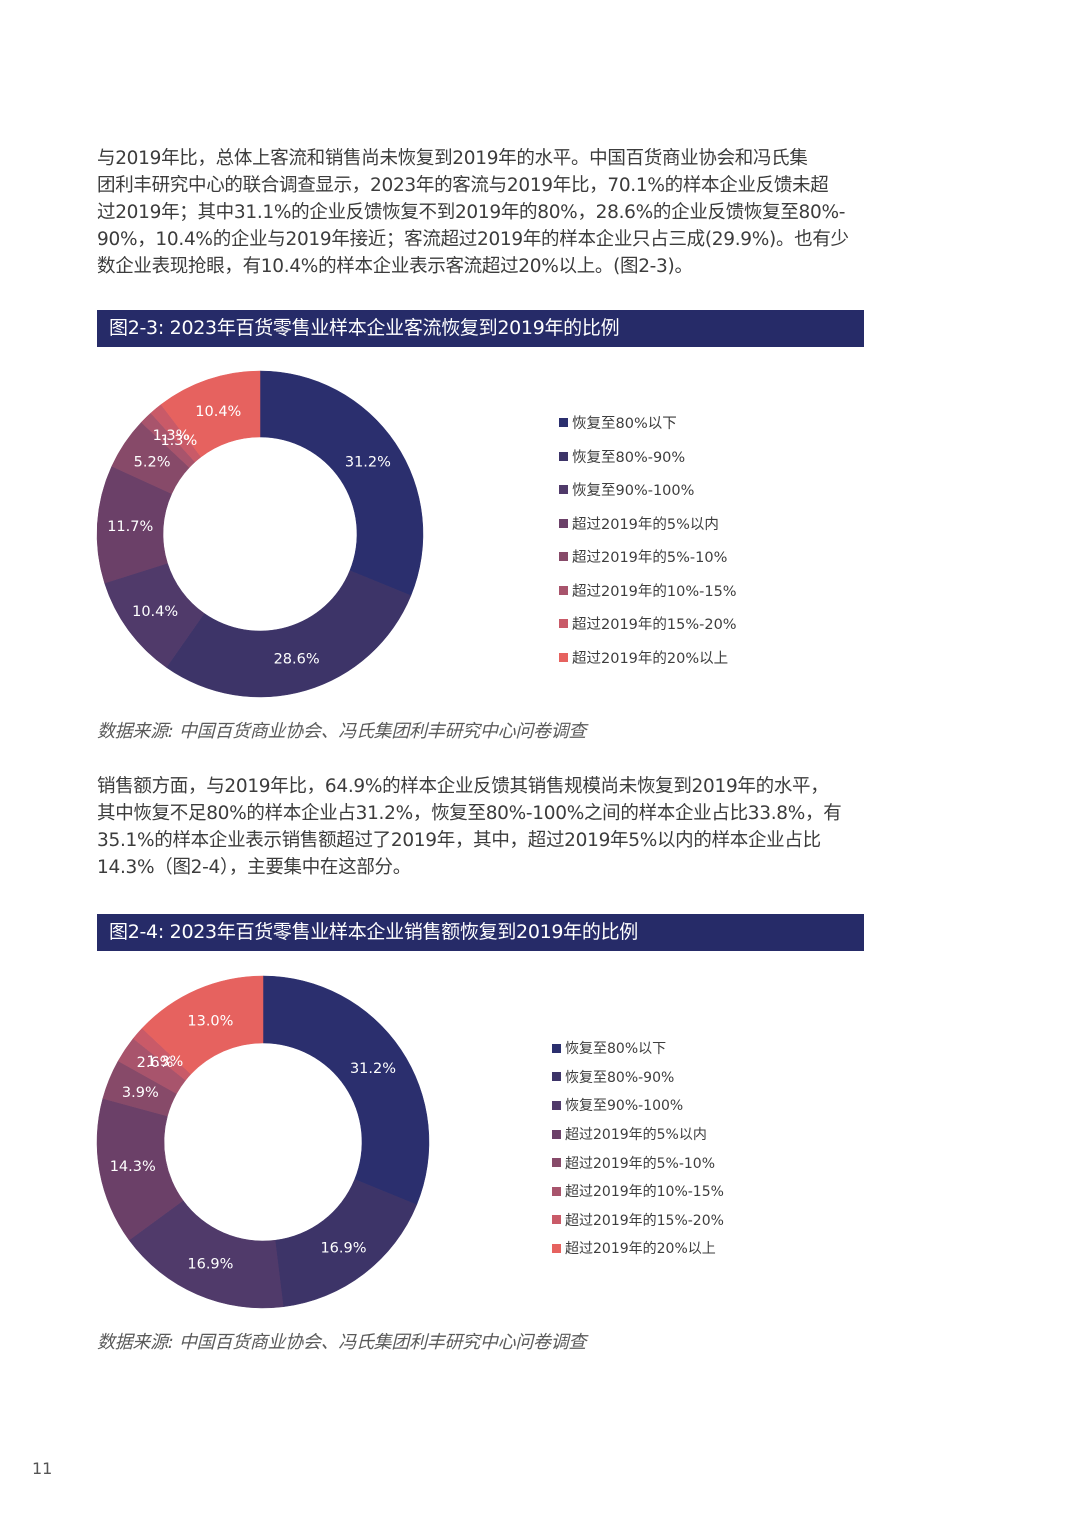 Image resolution: width=1080 pixels, height=1527 pixels. I want to click on segment-value-label: 2.6%, so click(155, 1063).